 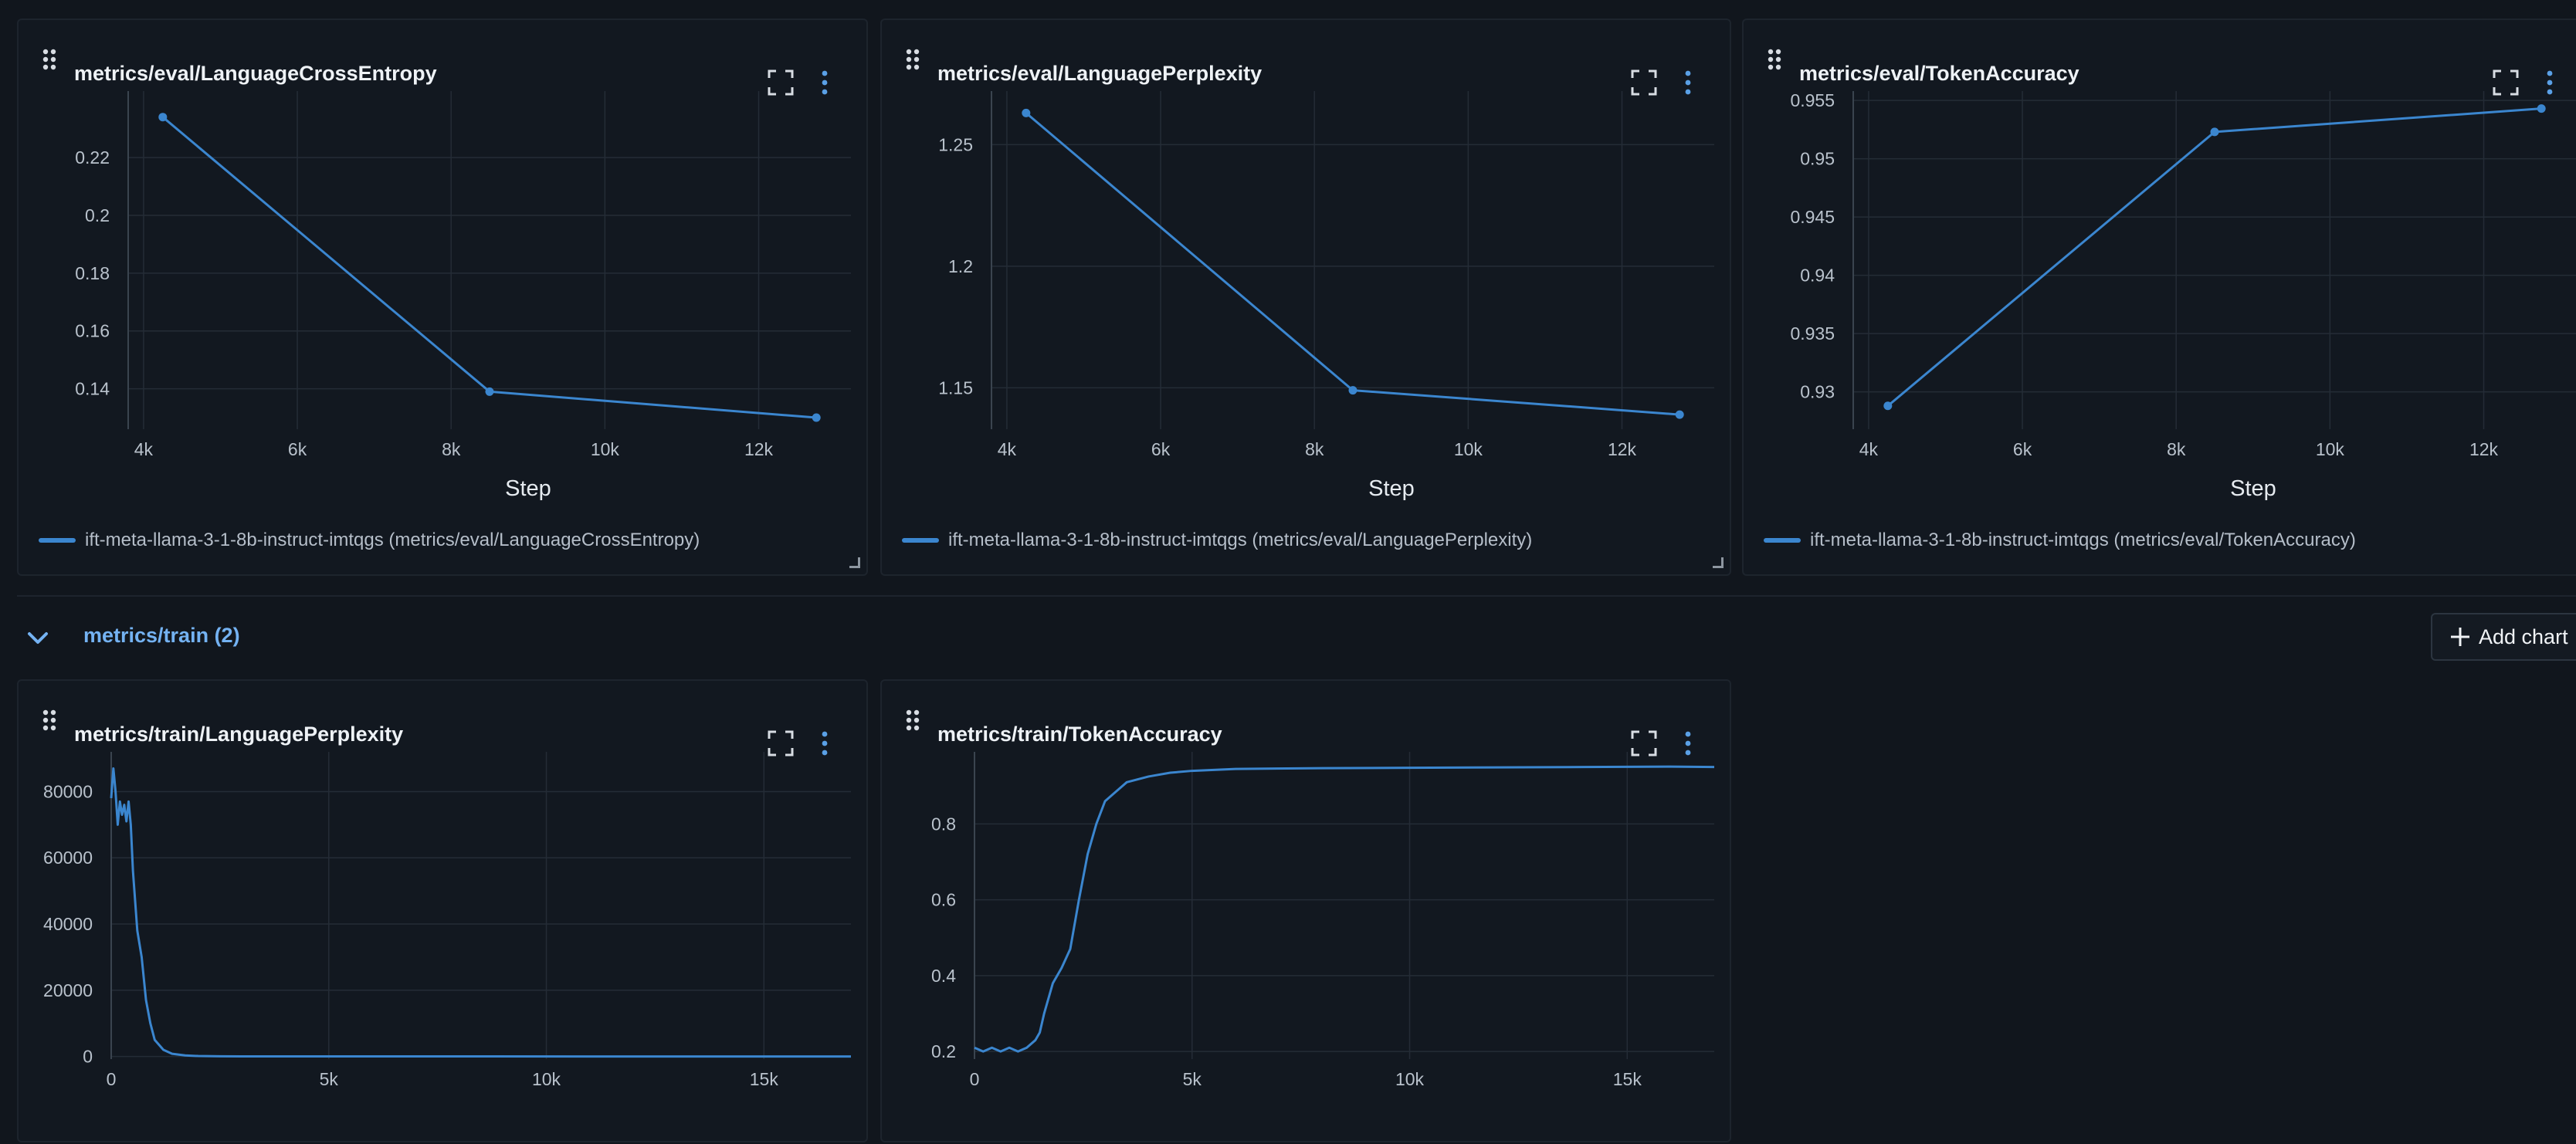 I want to click on chart-title: metrics/eval/LanguagePerplexity, so click(x=1100, y=73).